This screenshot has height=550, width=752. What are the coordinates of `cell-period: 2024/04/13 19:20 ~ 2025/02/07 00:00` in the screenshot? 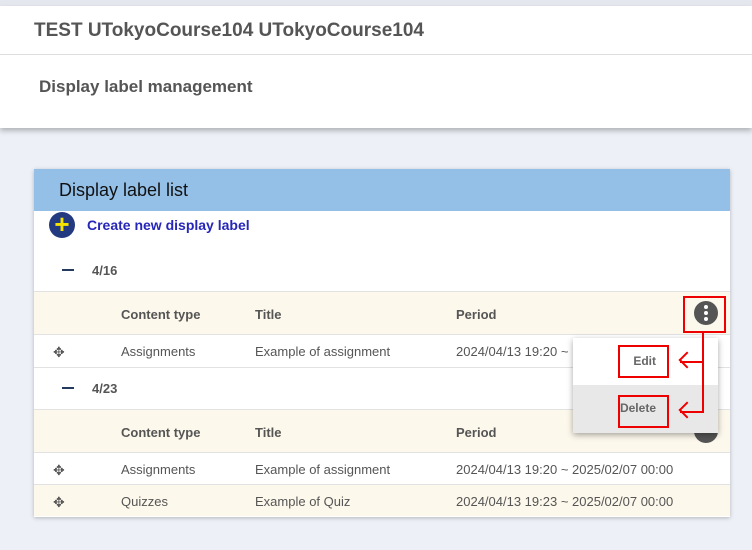 It's located at (565, 469).